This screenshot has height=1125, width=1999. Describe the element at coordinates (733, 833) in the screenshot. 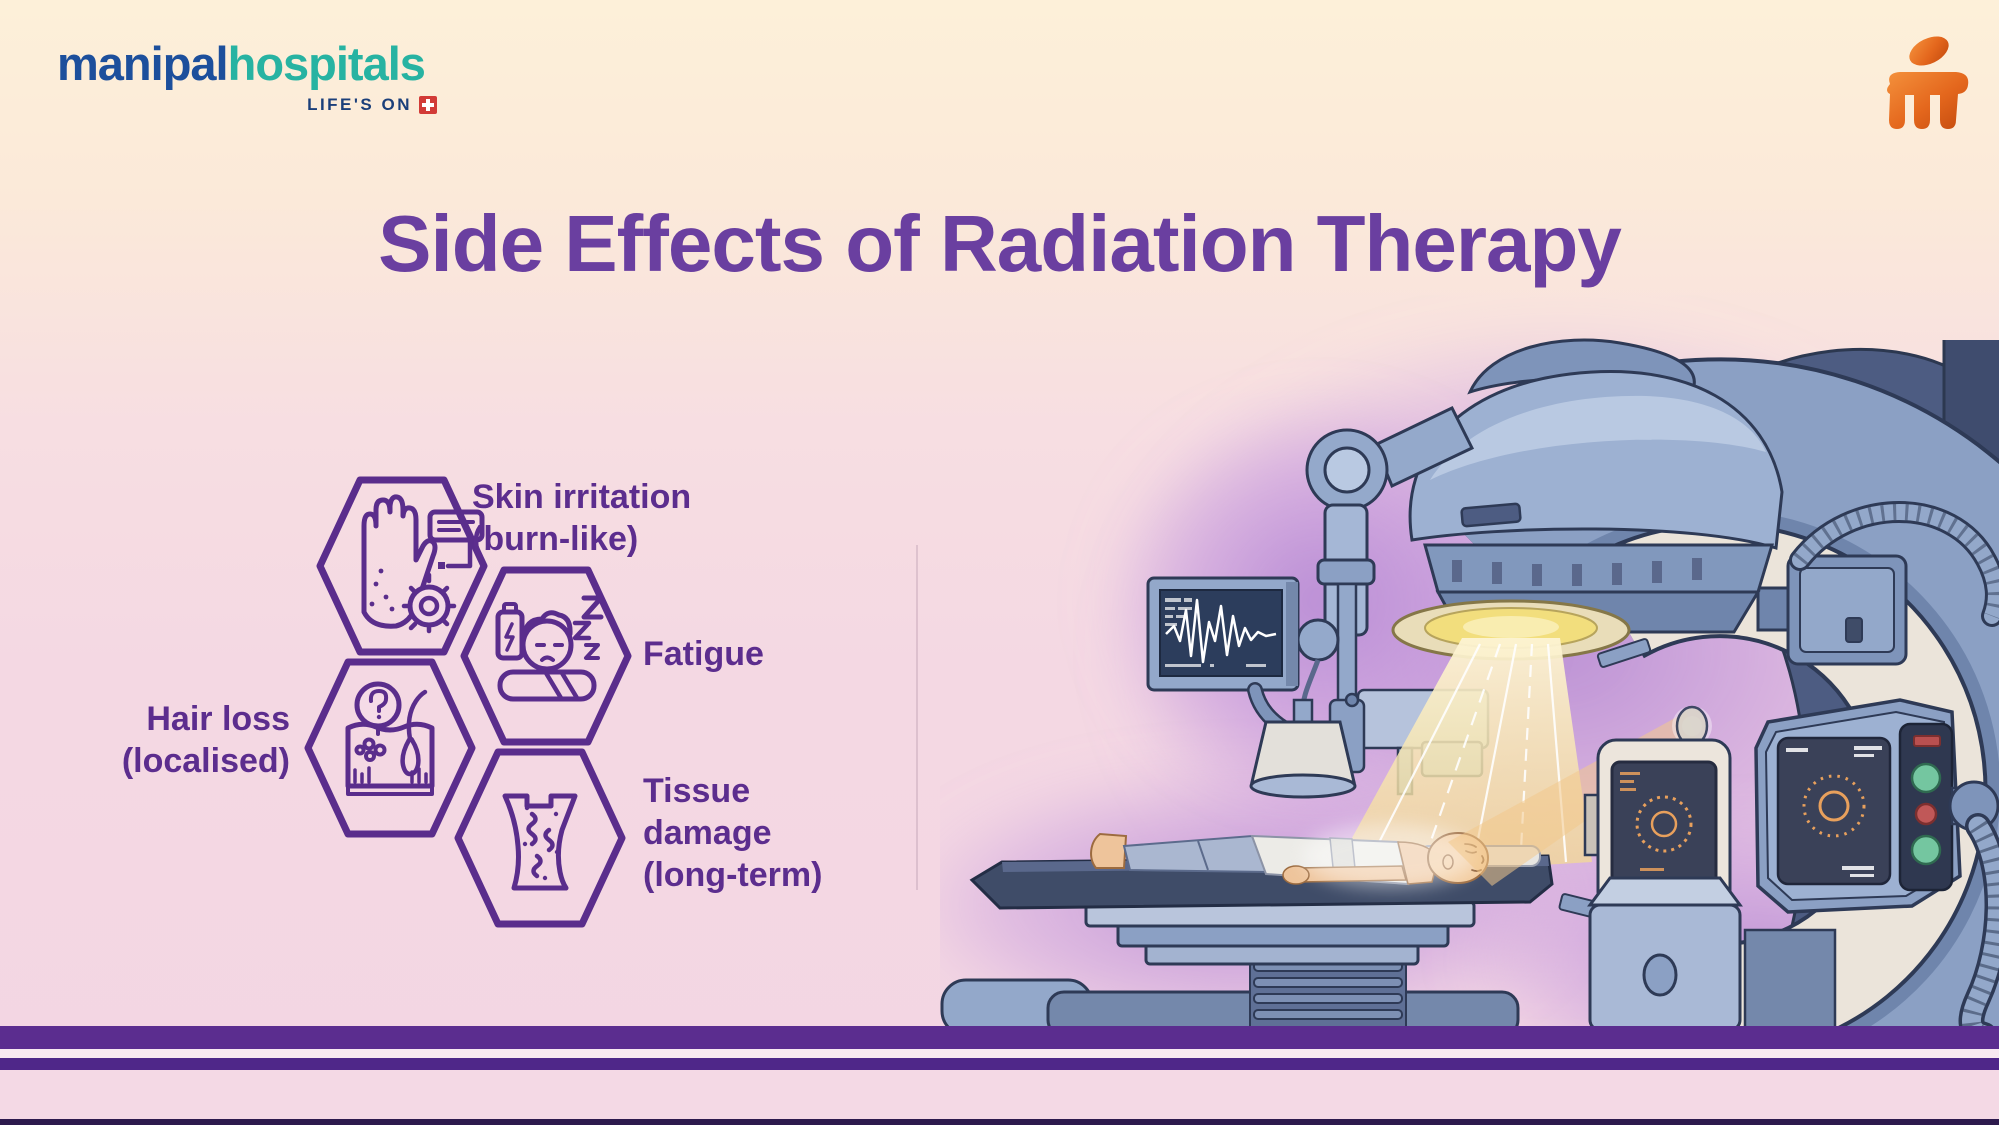

I see `label-tissue-damage: Tissue damage (long-term)` at that location.